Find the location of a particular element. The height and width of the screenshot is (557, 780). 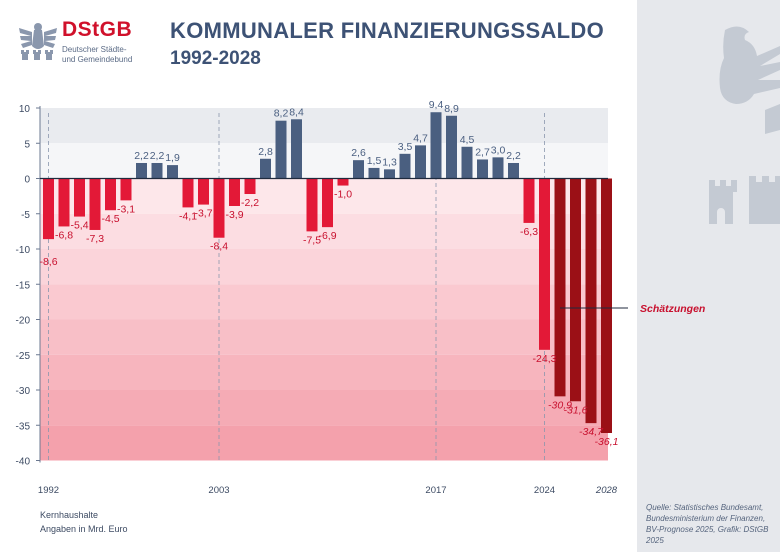

value-label: 2,7 is located at coordinates (482, 152).